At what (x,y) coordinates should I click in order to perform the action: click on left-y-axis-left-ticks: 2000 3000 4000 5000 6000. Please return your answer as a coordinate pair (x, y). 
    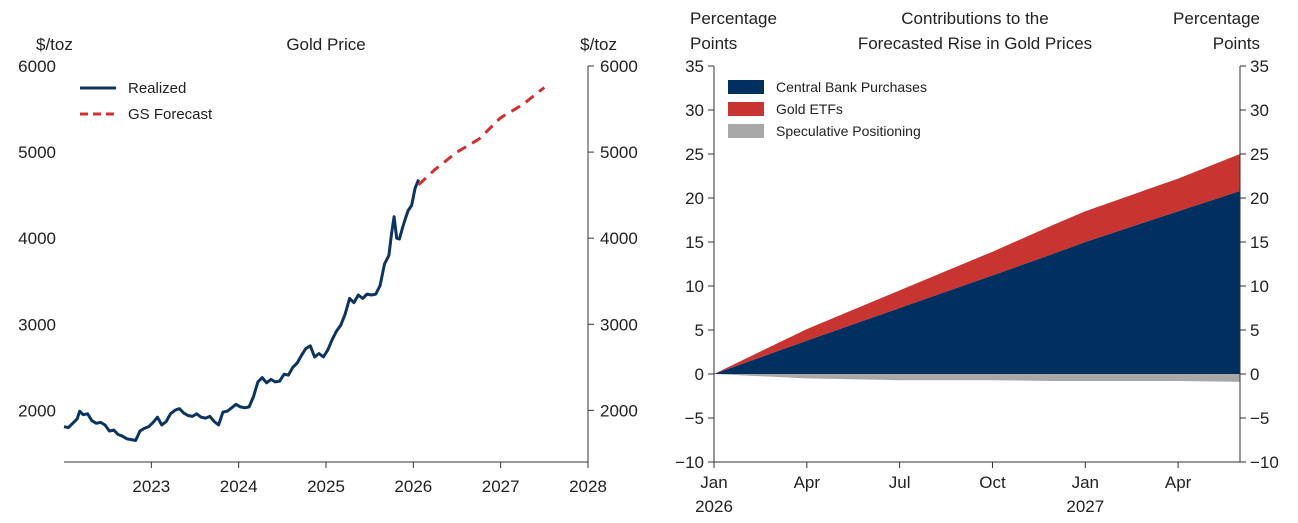
    Looking at the image, I should click on (37, 238).